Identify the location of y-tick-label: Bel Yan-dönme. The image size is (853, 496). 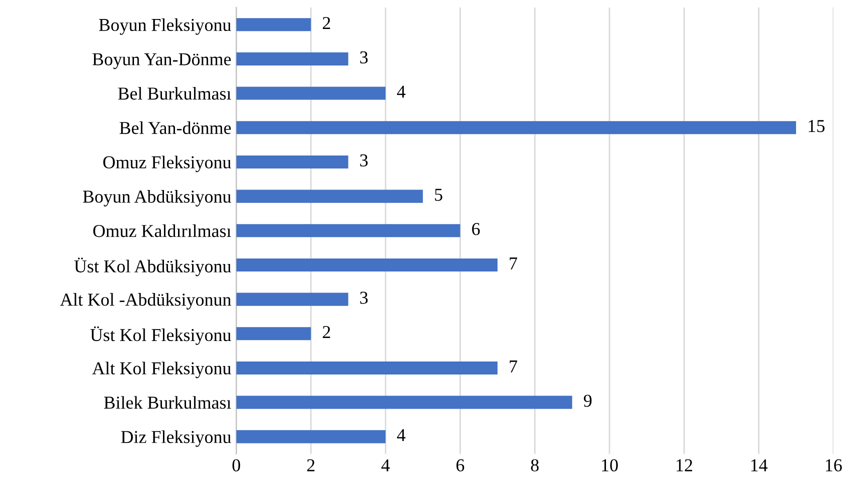
(175, 127).